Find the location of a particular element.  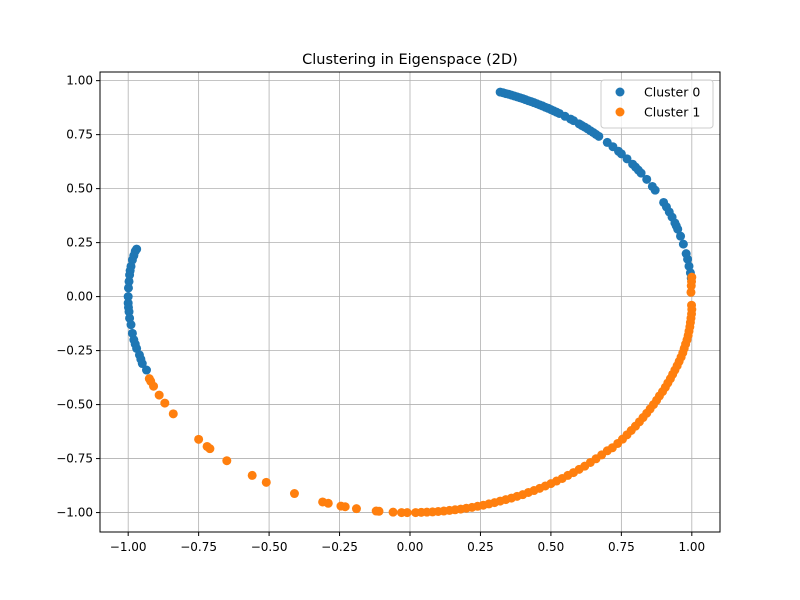

x-tick-label: 0.25 is located at coordinates (480, 547).